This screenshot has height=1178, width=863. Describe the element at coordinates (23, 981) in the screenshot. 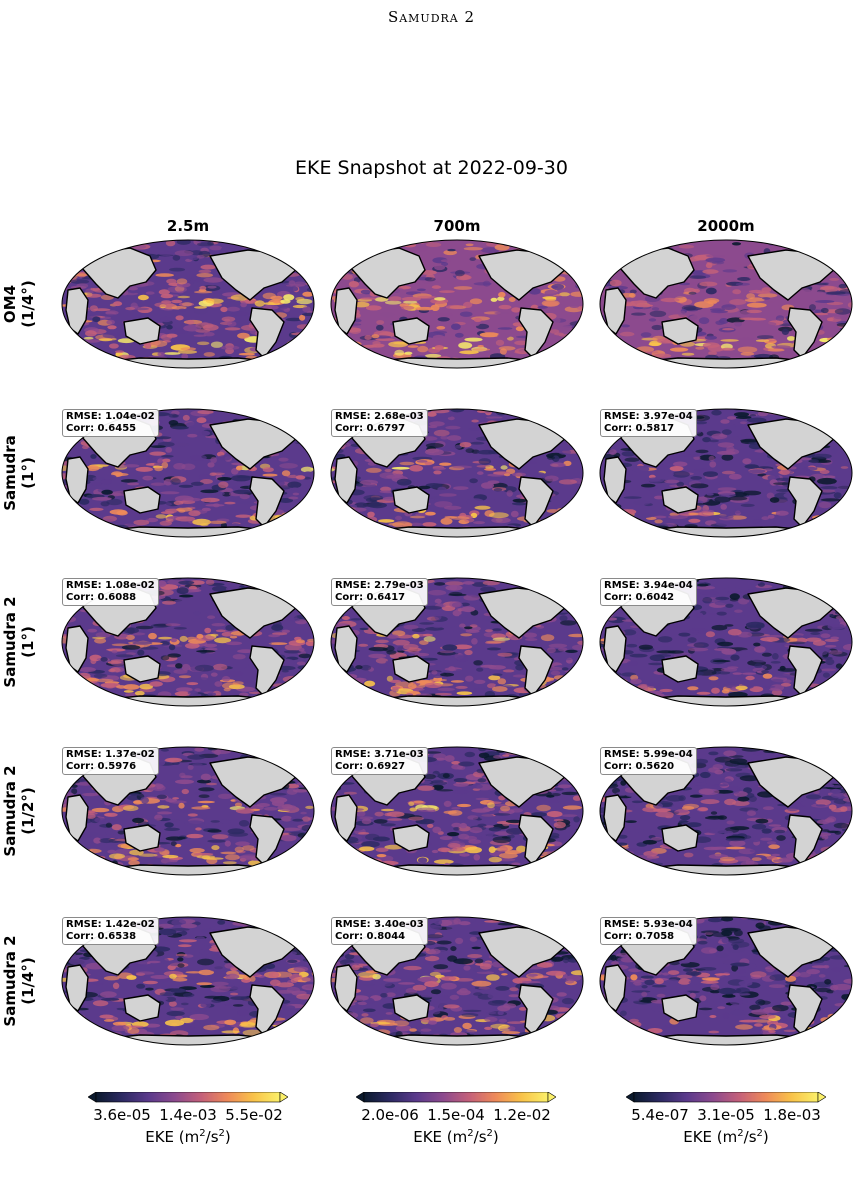

I see `row-label: Samudra 2 (1/4°)` at that location.